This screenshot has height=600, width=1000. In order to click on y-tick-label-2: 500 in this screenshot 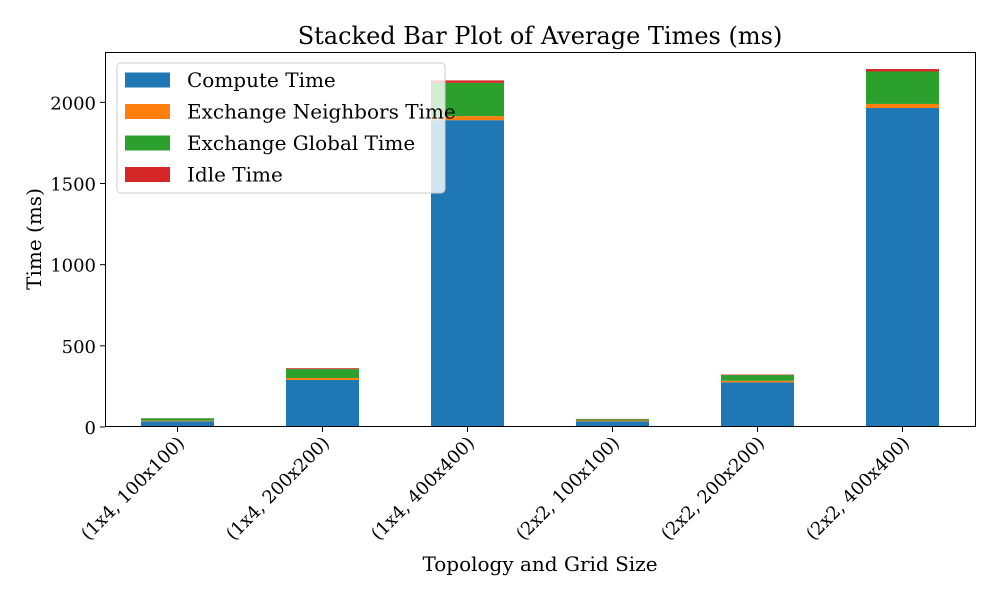, I will do `click(79, 347)`.